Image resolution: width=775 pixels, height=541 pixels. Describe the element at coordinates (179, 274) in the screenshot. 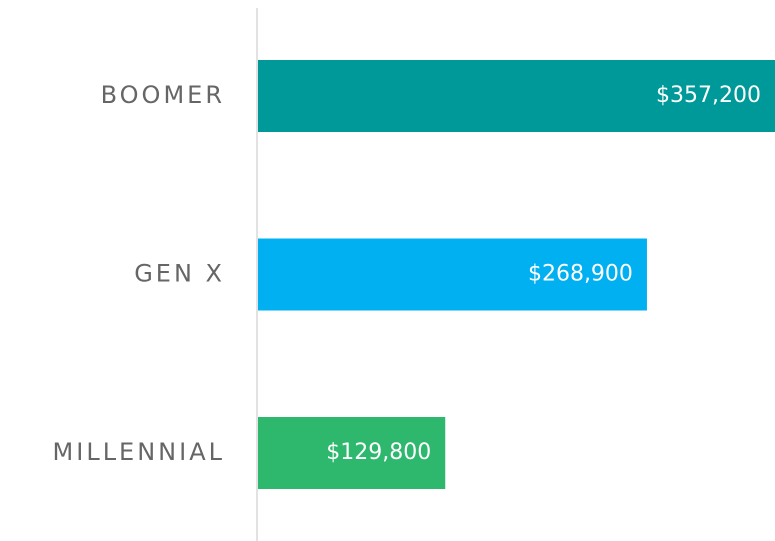

I see `category-label: GEN X` at that location.